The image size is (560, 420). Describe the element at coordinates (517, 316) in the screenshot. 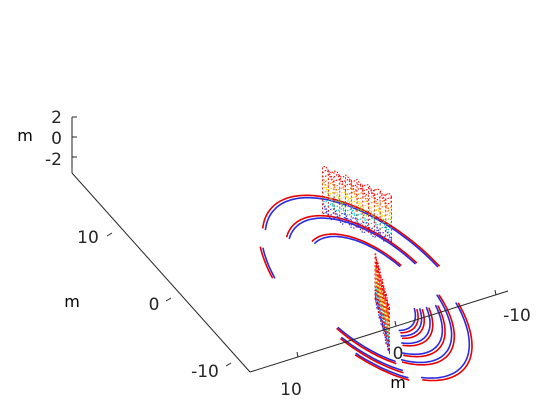

I see `x-tick-label: -10` at that location.